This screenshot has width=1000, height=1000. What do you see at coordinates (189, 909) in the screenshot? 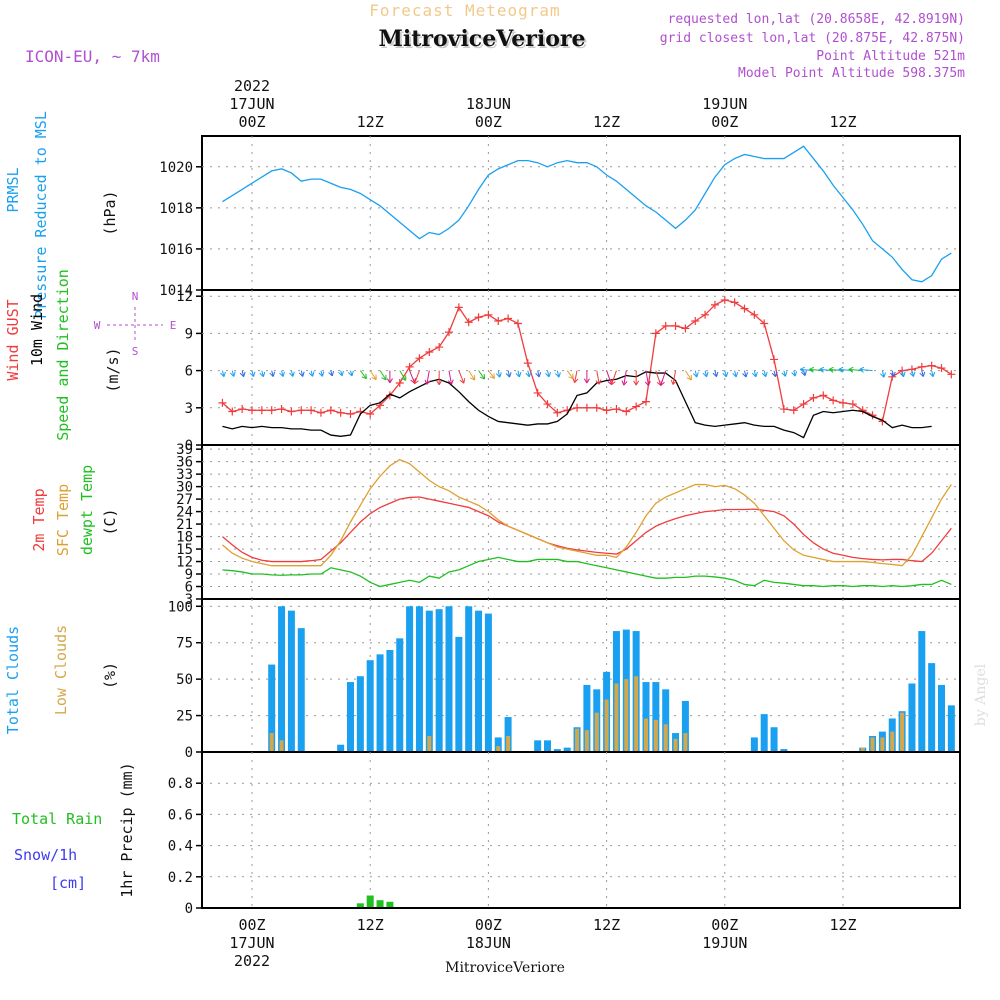
I see `y-tick-label: 0` at bounding box center [189, 909].